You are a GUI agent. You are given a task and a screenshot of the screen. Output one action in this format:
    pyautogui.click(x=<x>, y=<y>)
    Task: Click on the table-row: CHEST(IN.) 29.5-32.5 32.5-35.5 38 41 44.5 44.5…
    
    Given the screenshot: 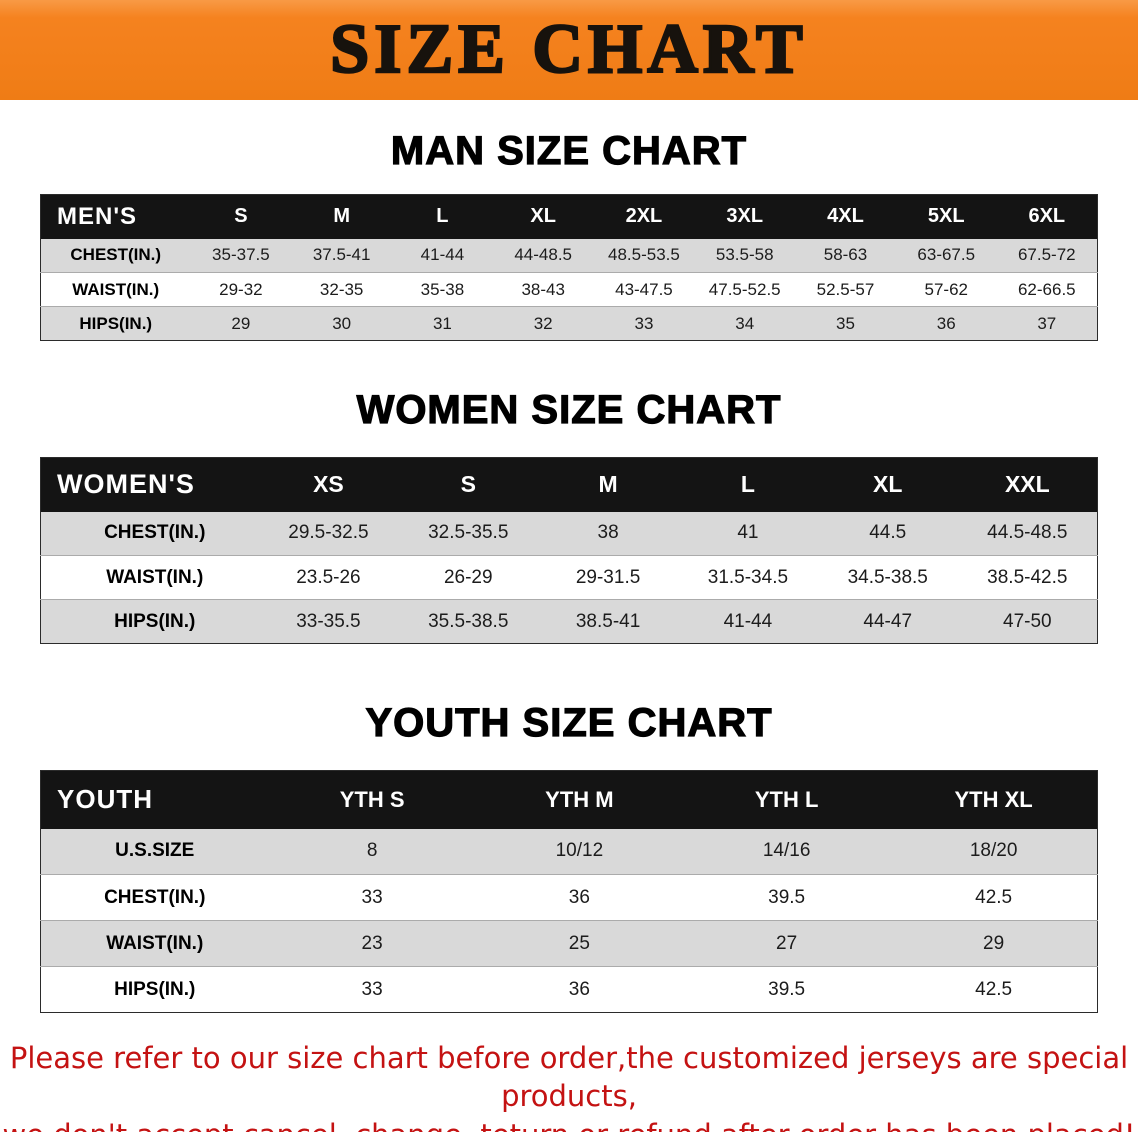 What is the action you would take?
    pyautogui.click(x=569, y=533)
    